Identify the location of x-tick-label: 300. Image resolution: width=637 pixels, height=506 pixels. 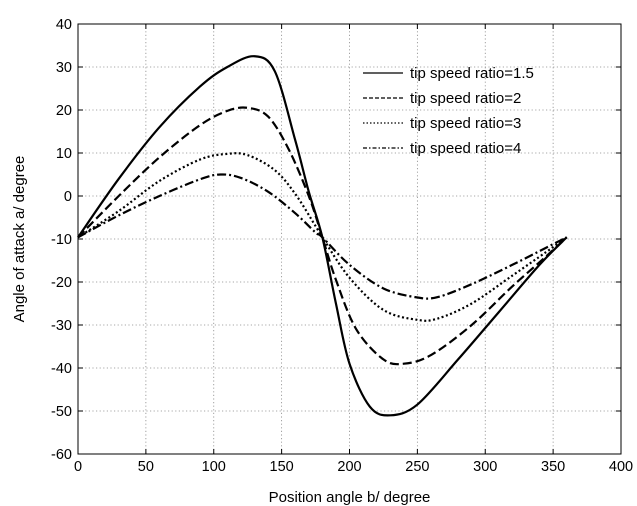
(485, 467).